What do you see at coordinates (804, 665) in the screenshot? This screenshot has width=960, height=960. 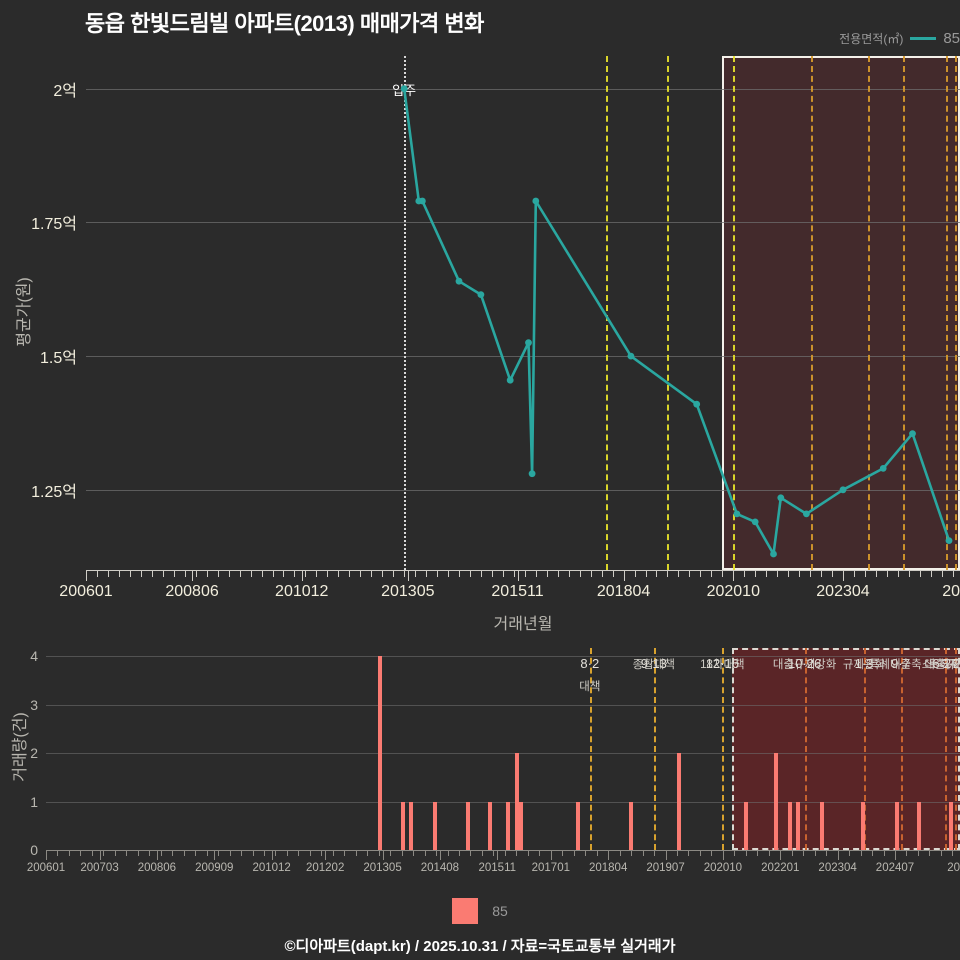 I see `annotation-label: 대출규제강화` at bounding box center [804, 665].